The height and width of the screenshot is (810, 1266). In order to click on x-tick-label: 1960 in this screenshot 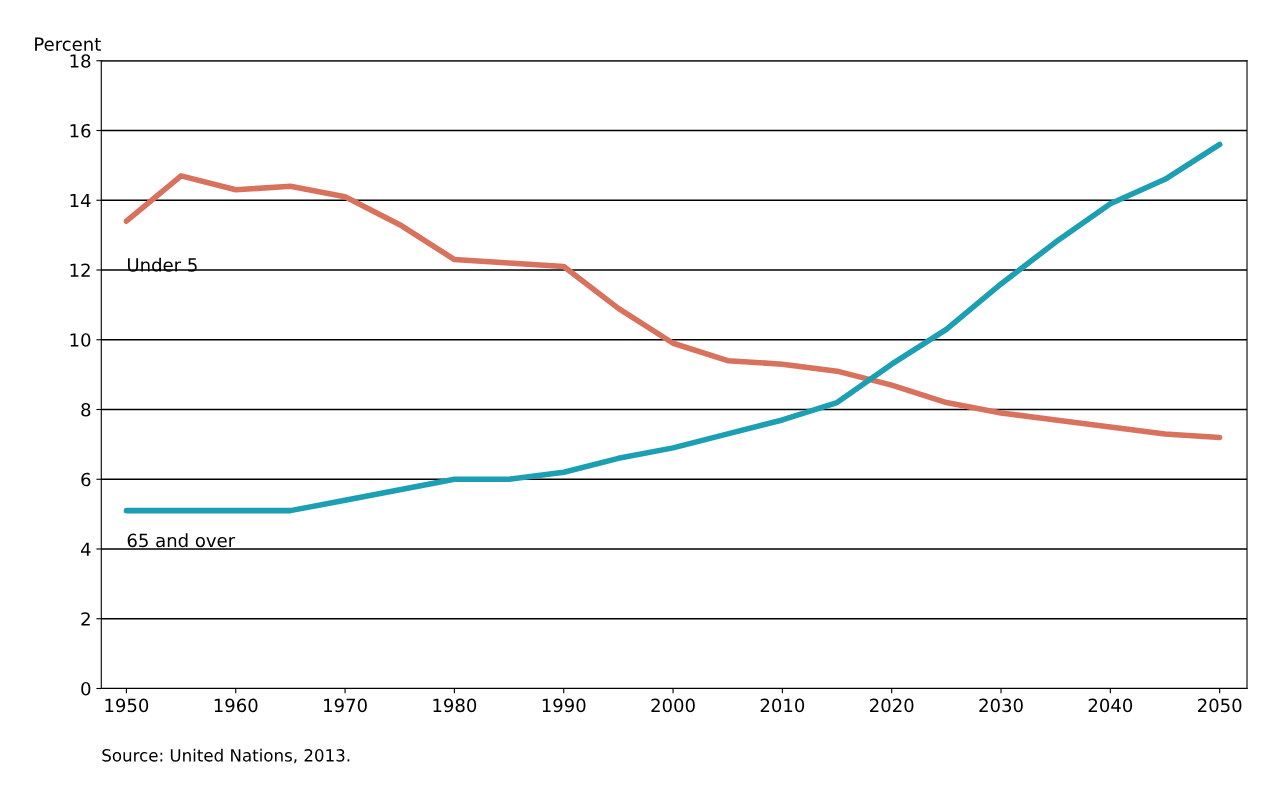, I will do `click(236, 705)`.